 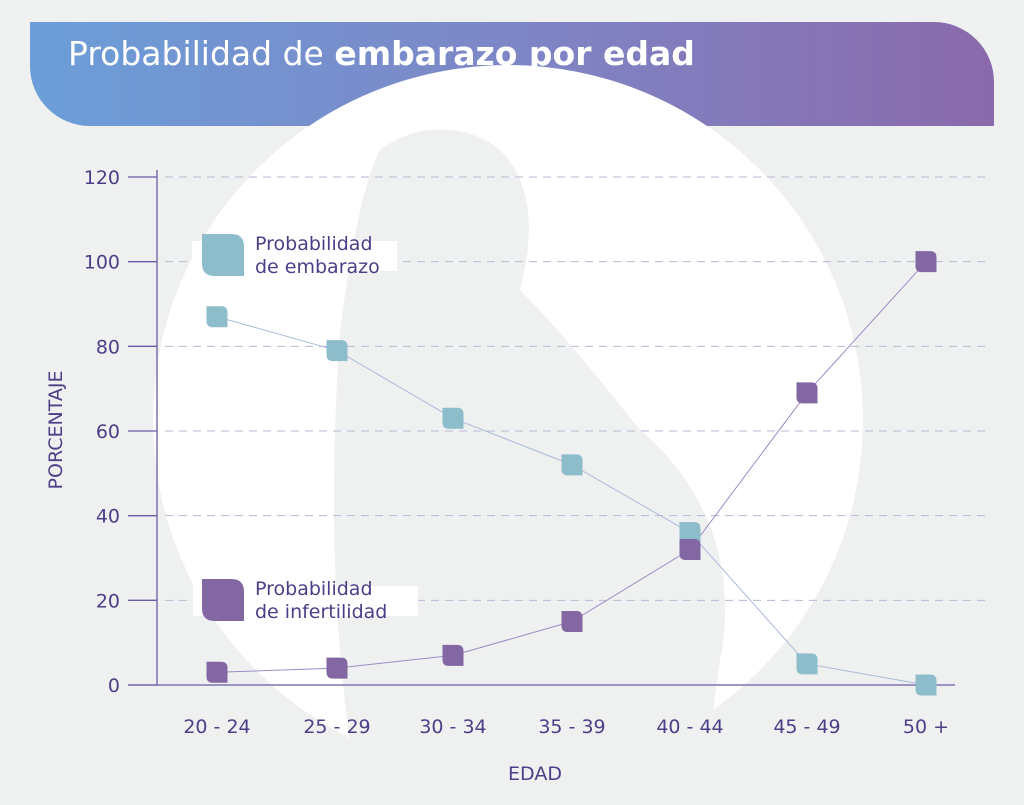 What do you see at coordinates (381, 53) in the screenshot?
I see `chart-title: Probabilidad de embarazo por edad` at bounding box center [381, 53].